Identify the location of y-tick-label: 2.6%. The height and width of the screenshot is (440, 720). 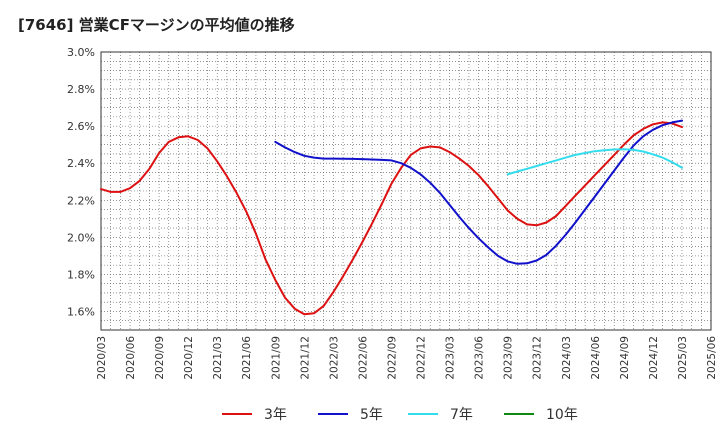
(81, 126).